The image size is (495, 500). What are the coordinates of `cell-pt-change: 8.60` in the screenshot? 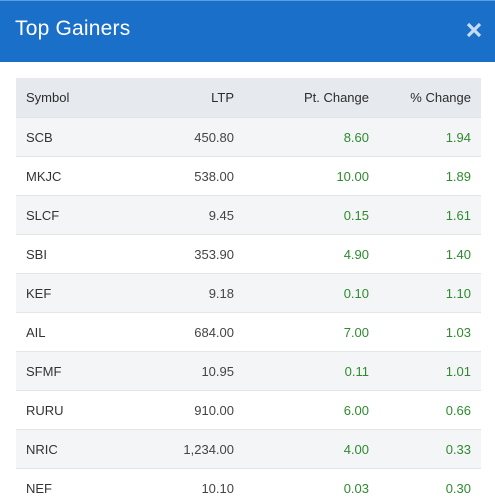 It's located at (311, 137).